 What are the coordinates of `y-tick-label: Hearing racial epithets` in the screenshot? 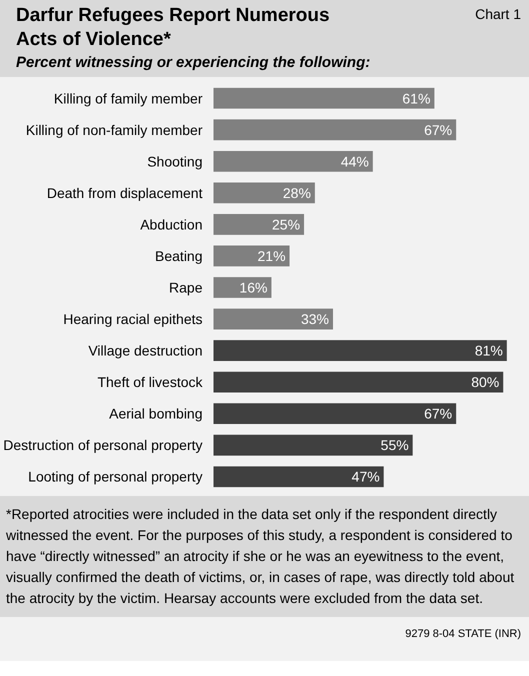 It's located at (132, 319).